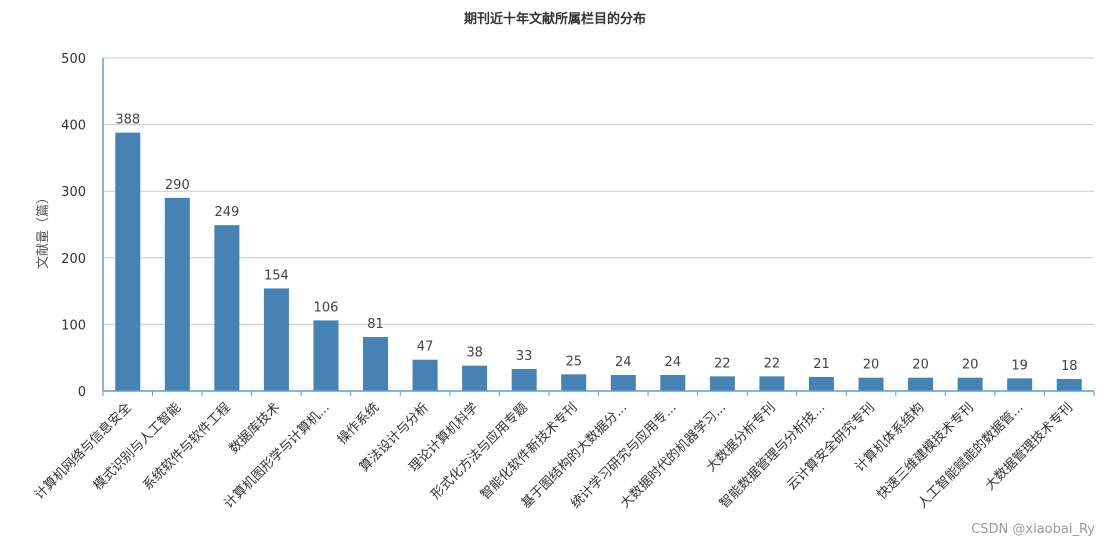 The image size is (1109, 545). I want to click on x-tick-label: 智能化软件新技术专刊, so click(528, 451).